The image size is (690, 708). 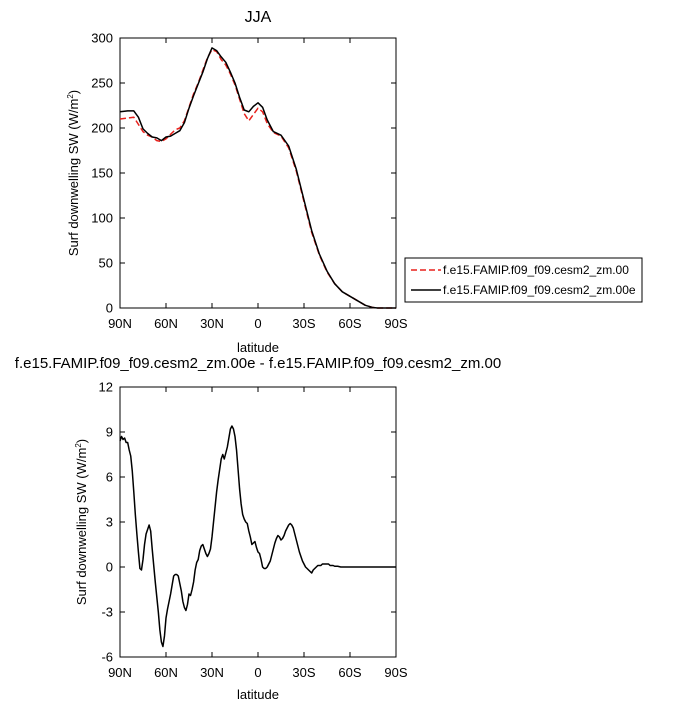 I want to click on top-xtick-label: 60N, so click(x=166, y=323).